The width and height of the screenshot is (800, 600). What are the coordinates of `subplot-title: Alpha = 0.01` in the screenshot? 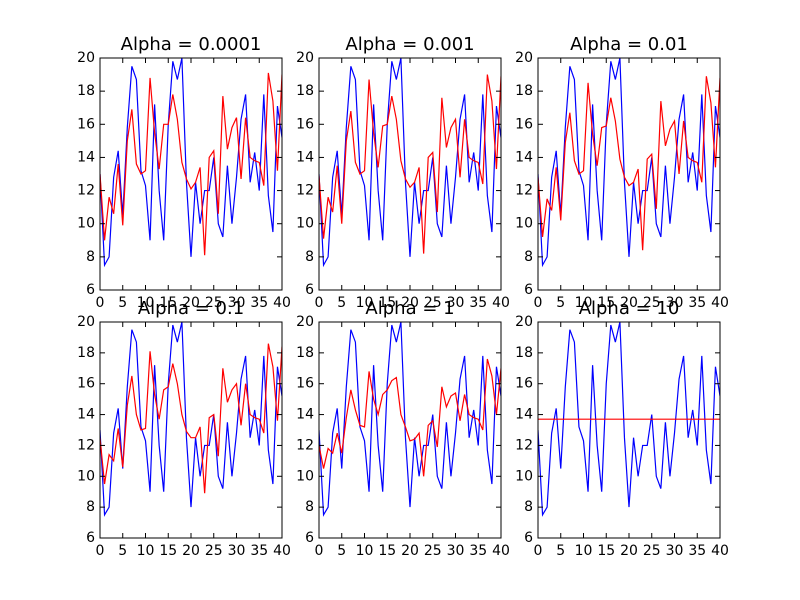 It's located at (629, 44).